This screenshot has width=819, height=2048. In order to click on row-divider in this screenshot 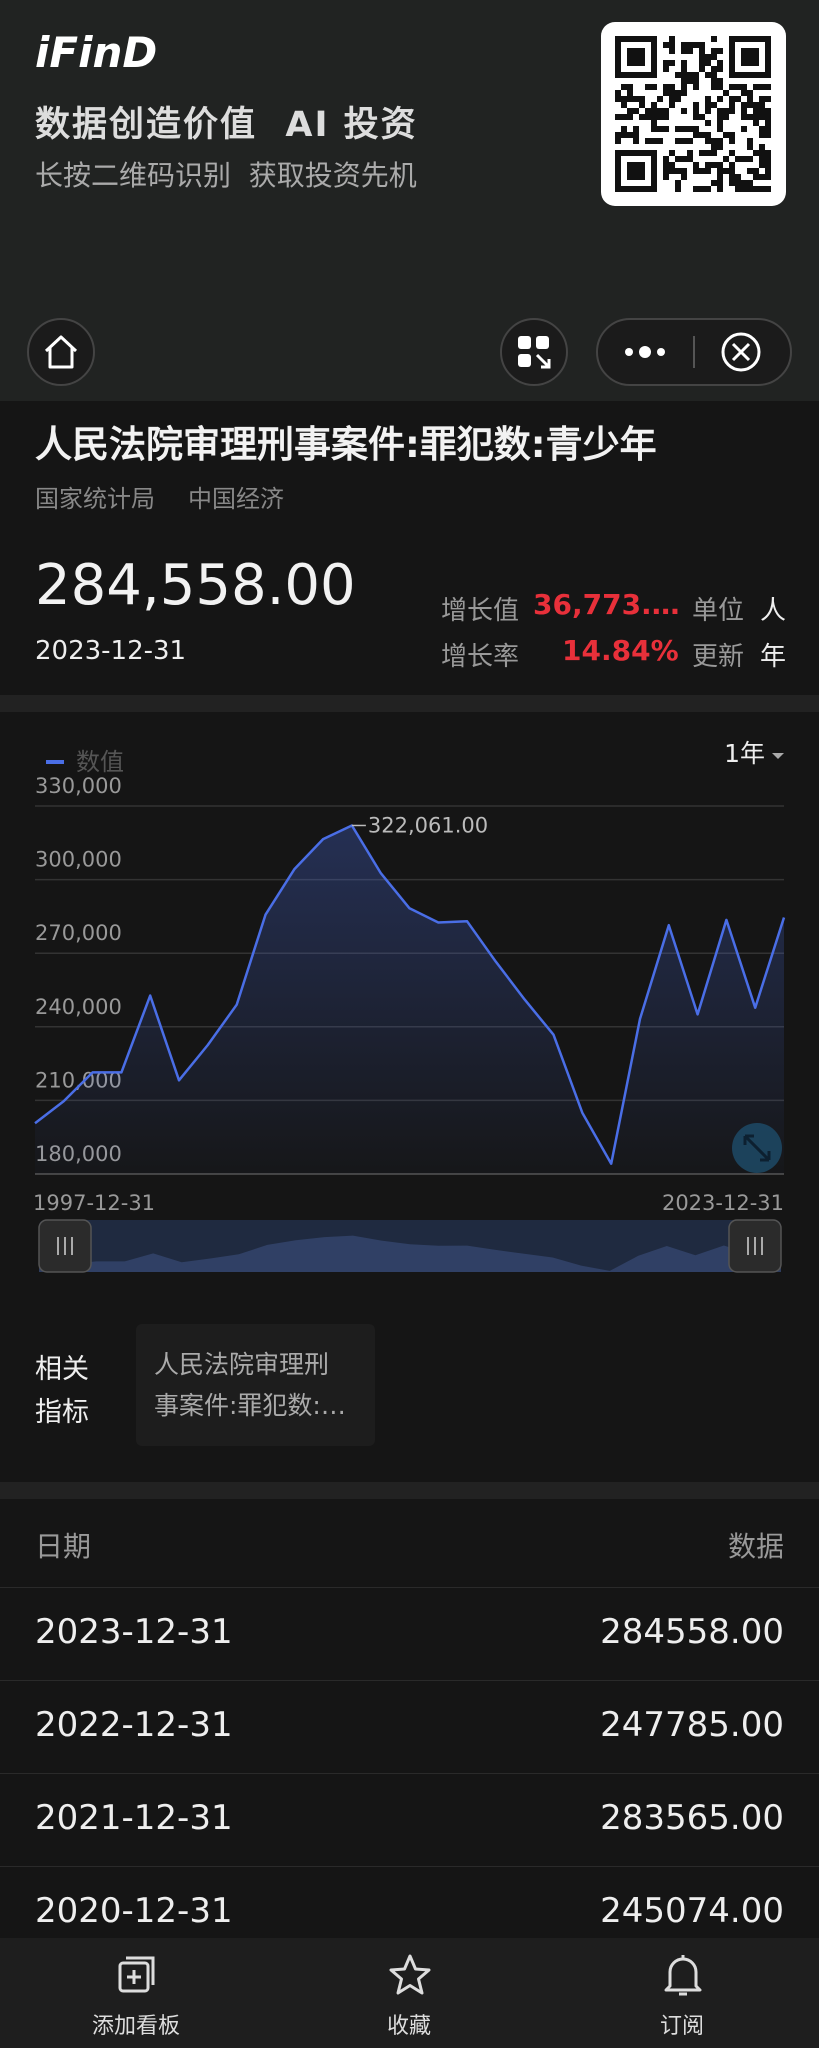, I will do `click(409, 1773)`.